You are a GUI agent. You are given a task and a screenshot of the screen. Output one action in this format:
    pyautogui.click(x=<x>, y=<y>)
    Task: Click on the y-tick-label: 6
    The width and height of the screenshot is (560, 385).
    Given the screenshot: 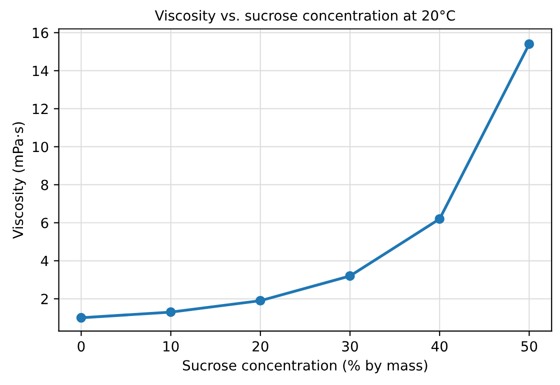 What is the action you would take?
    pyautogui.click(x=44, y=223)
    